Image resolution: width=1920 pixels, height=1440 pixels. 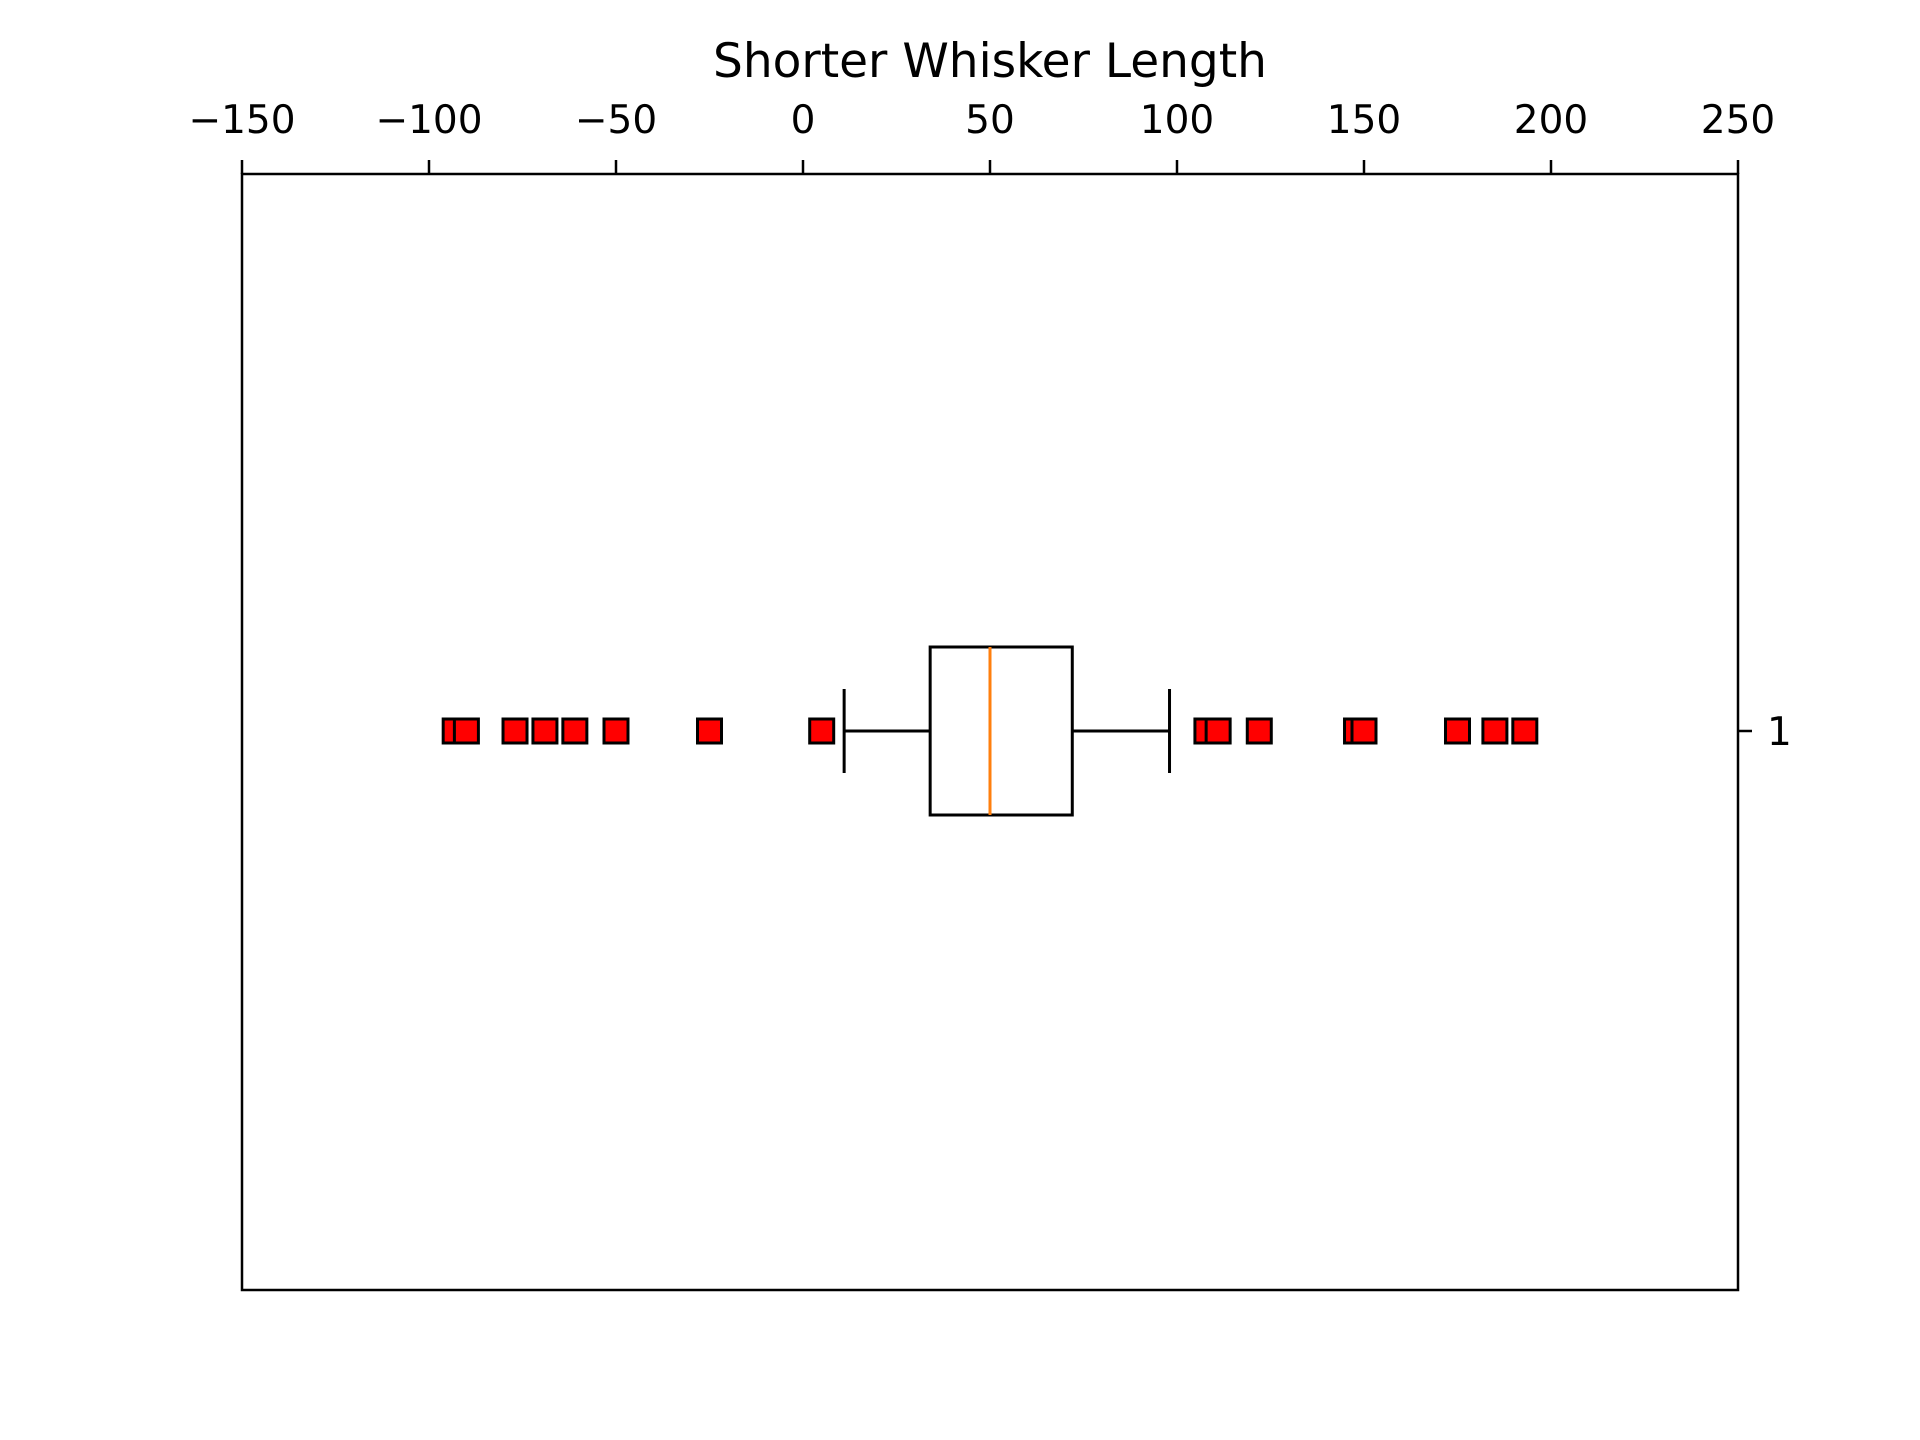 What do you see at coordinates (1551, 120) in the screenshot?
I see `x-tick-label: 200` at bounding box center [1551, 120].